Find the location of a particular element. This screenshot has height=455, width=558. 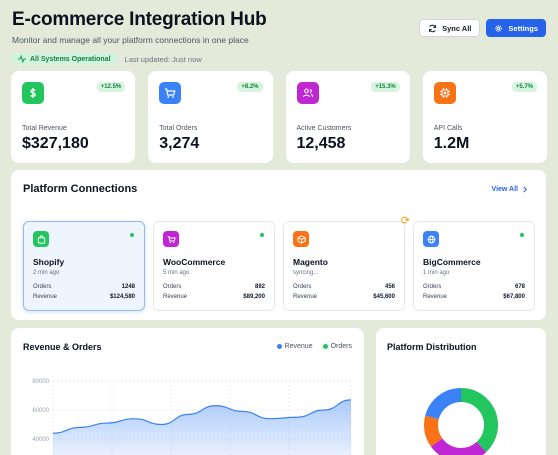

dollar-icon is located at coordinates (33, 93).